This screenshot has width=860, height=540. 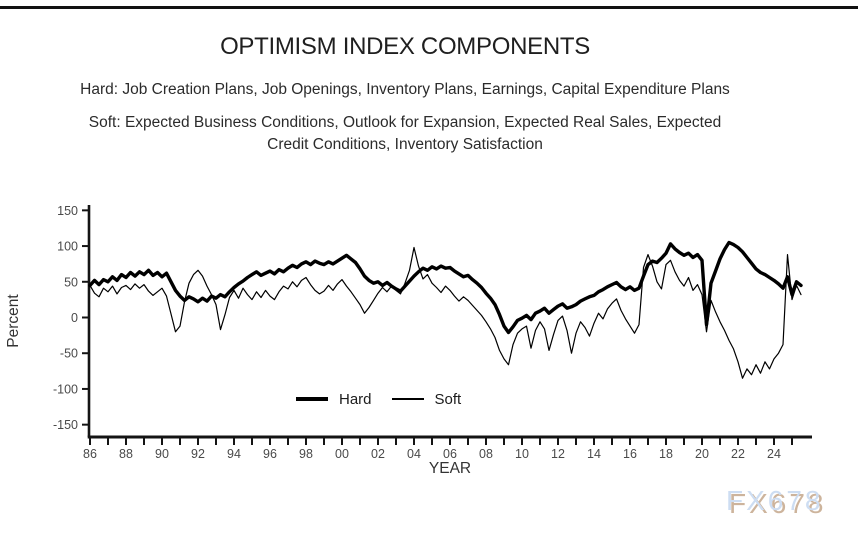 I want to click on svg-text: -150, so click(x=65, y=425).